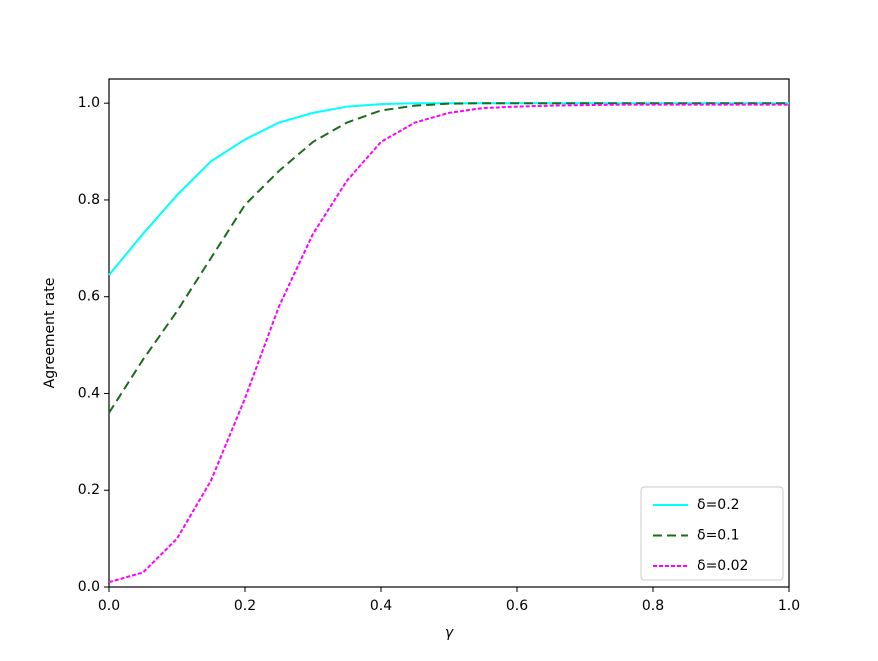  What do you see at coordinates (718, 505) in the screenshot?
I see `legend-label: δ=0.2` at bounding box center [718, 505].